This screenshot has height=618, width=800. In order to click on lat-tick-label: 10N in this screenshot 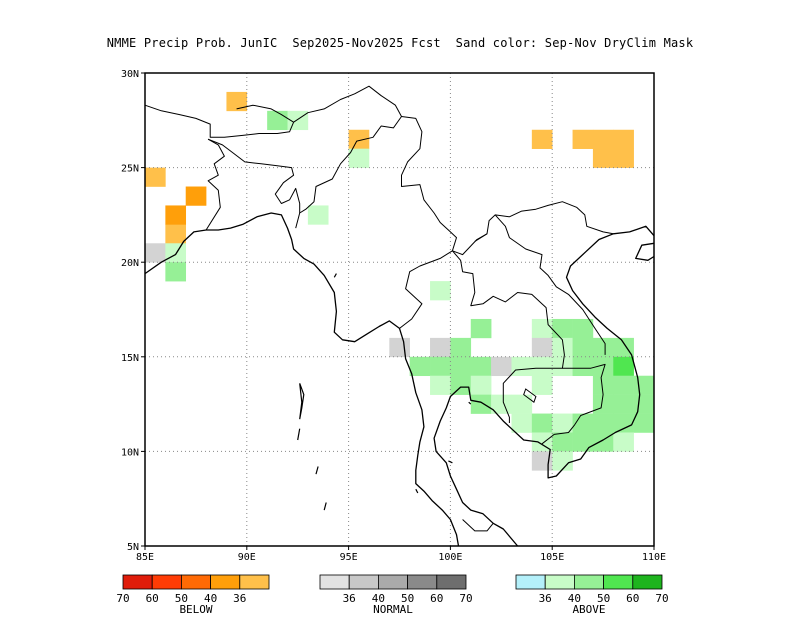, I will do `click(130, 452)`.